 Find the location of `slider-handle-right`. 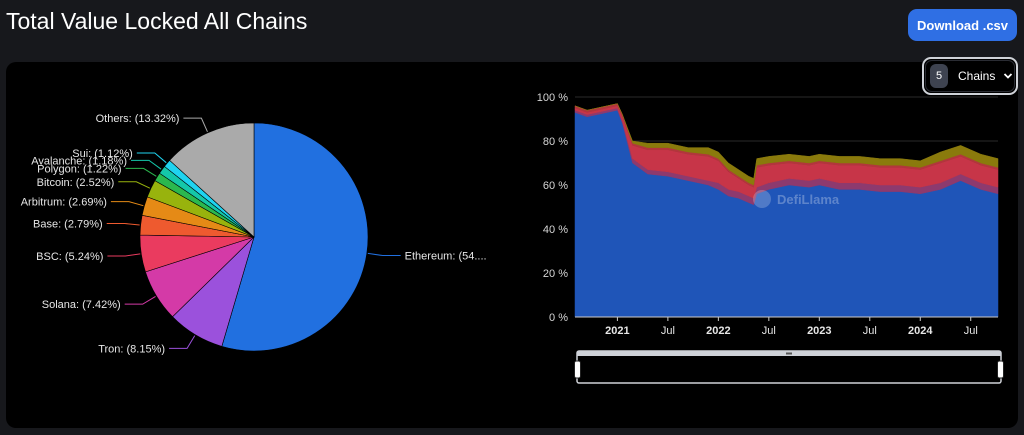

slider-handle-right is located at coordinates (1000, 369).